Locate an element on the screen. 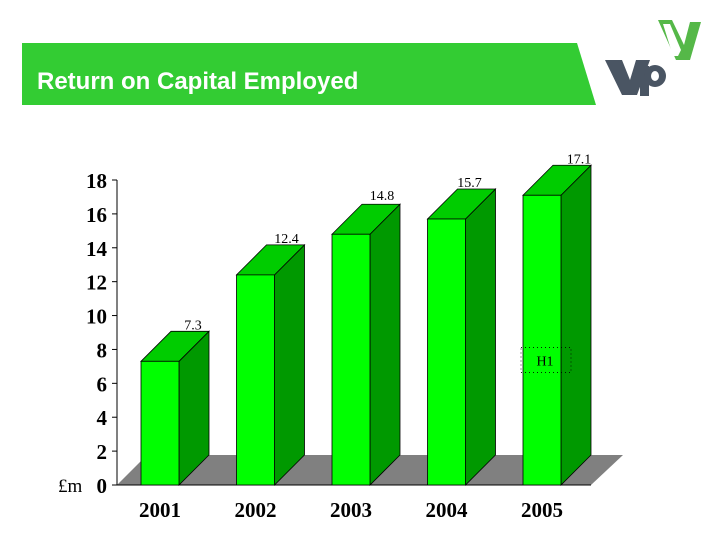 The width and height of the screenshot is (720, 540). y-tick-label: 6 is located at coordinates (102, 384).